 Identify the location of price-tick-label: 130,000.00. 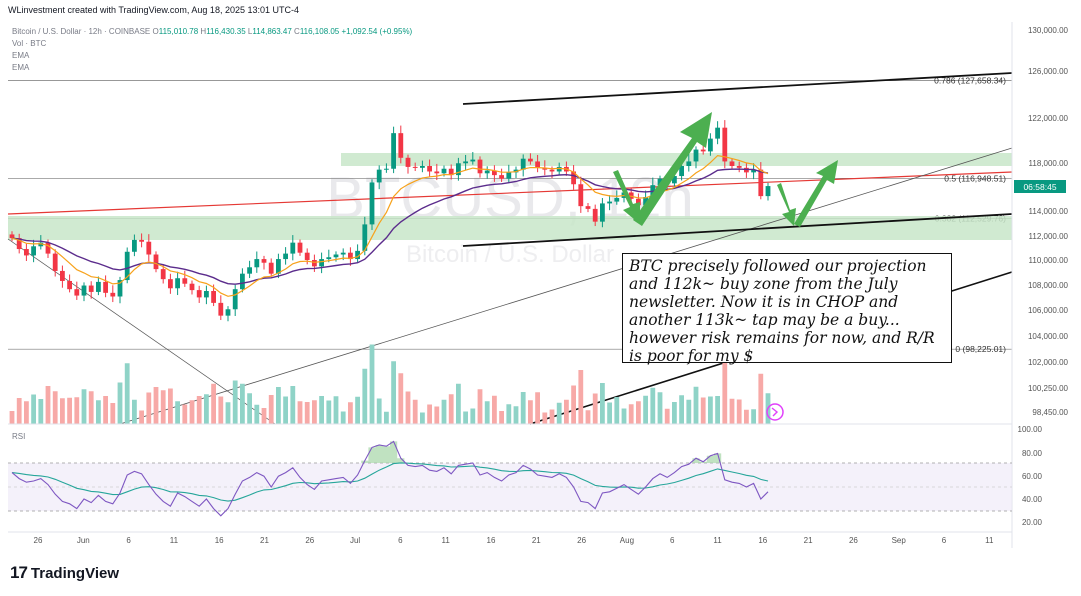
(1048, 30).